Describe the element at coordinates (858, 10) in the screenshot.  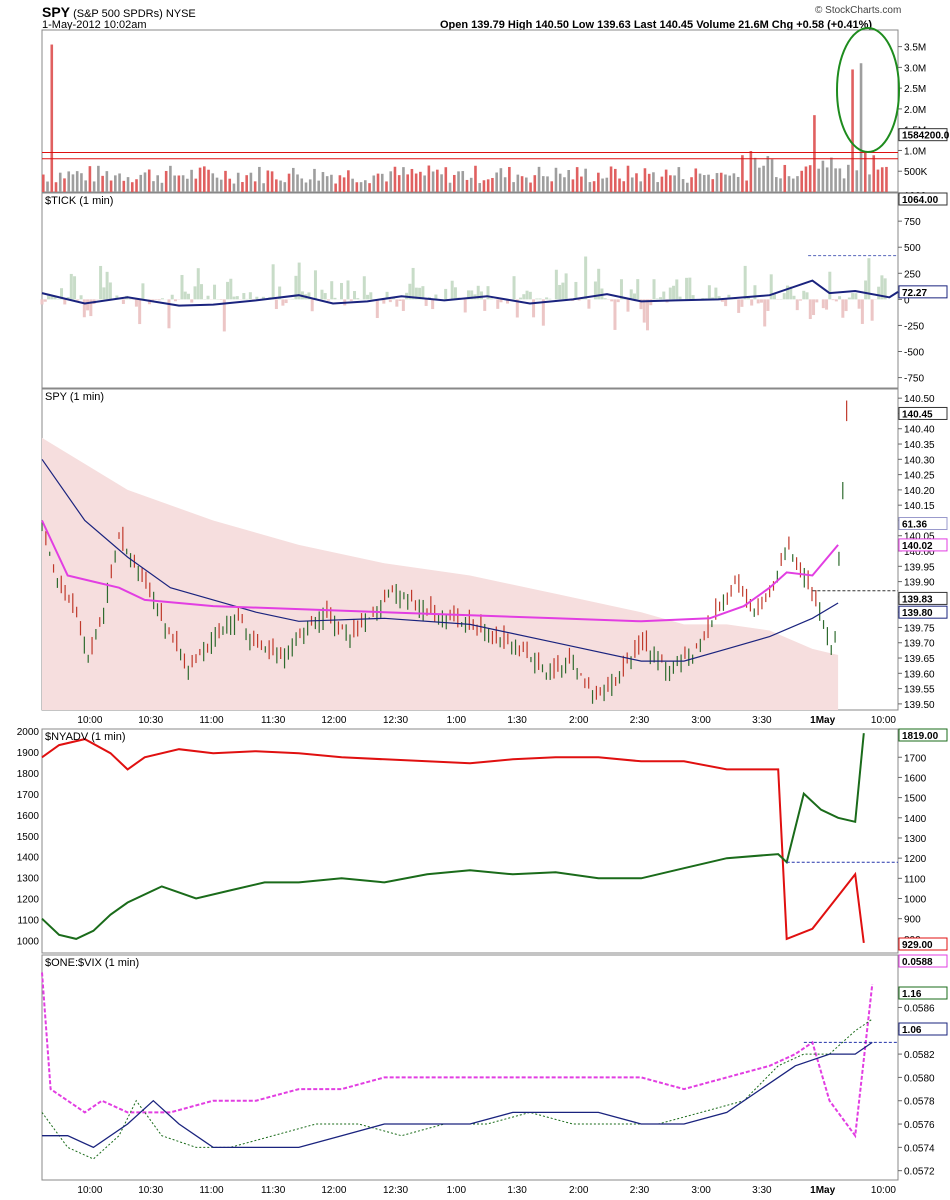
I see `stockcharts-brand: © StockCharts.com` at that location.